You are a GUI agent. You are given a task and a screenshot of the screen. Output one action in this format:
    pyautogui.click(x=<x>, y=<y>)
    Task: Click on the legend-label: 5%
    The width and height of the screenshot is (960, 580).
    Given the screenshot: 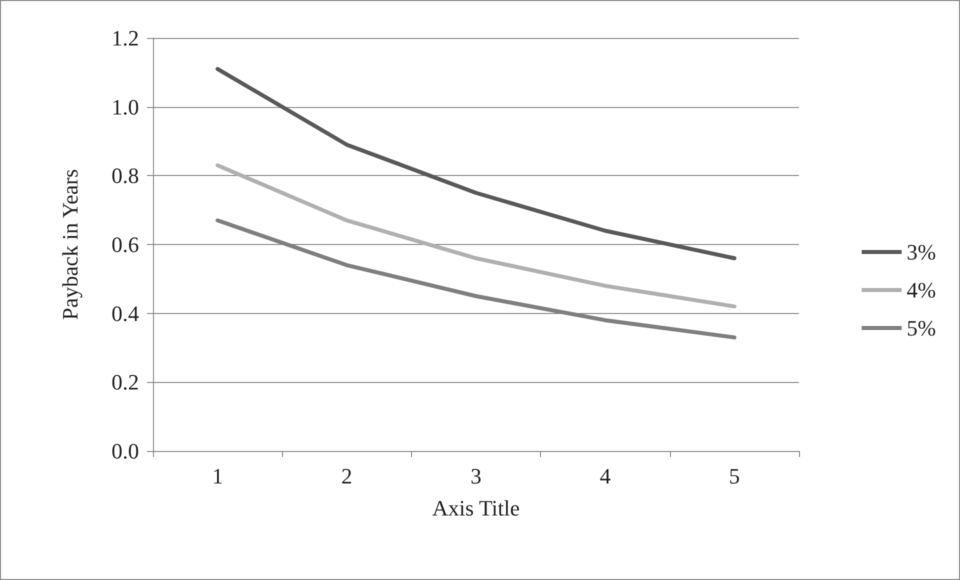 What is the action you would take?
    pyautogui.click(x=921, y=328)
    